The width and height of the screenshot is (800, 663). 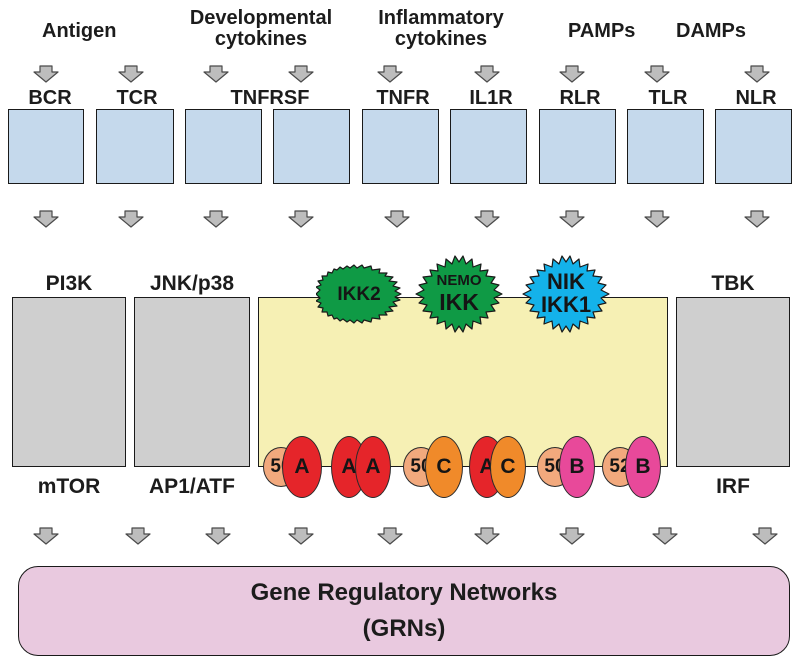 I want to click on nemo-ikk-kinase: NEMO IKK, so click(x=459, y=294).